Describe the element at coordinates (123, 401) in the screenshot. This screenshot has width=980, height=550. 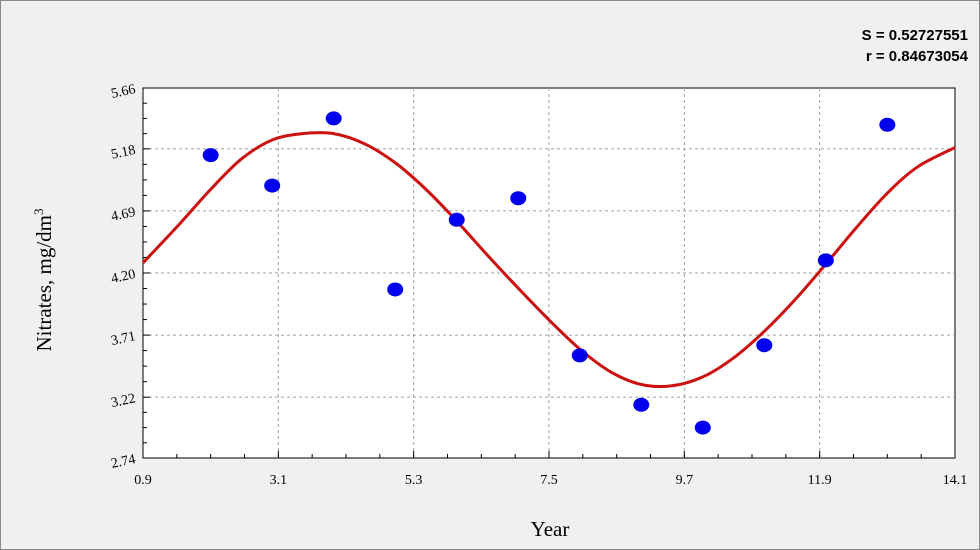
I see `y-tick-label: 3.22` at that location.